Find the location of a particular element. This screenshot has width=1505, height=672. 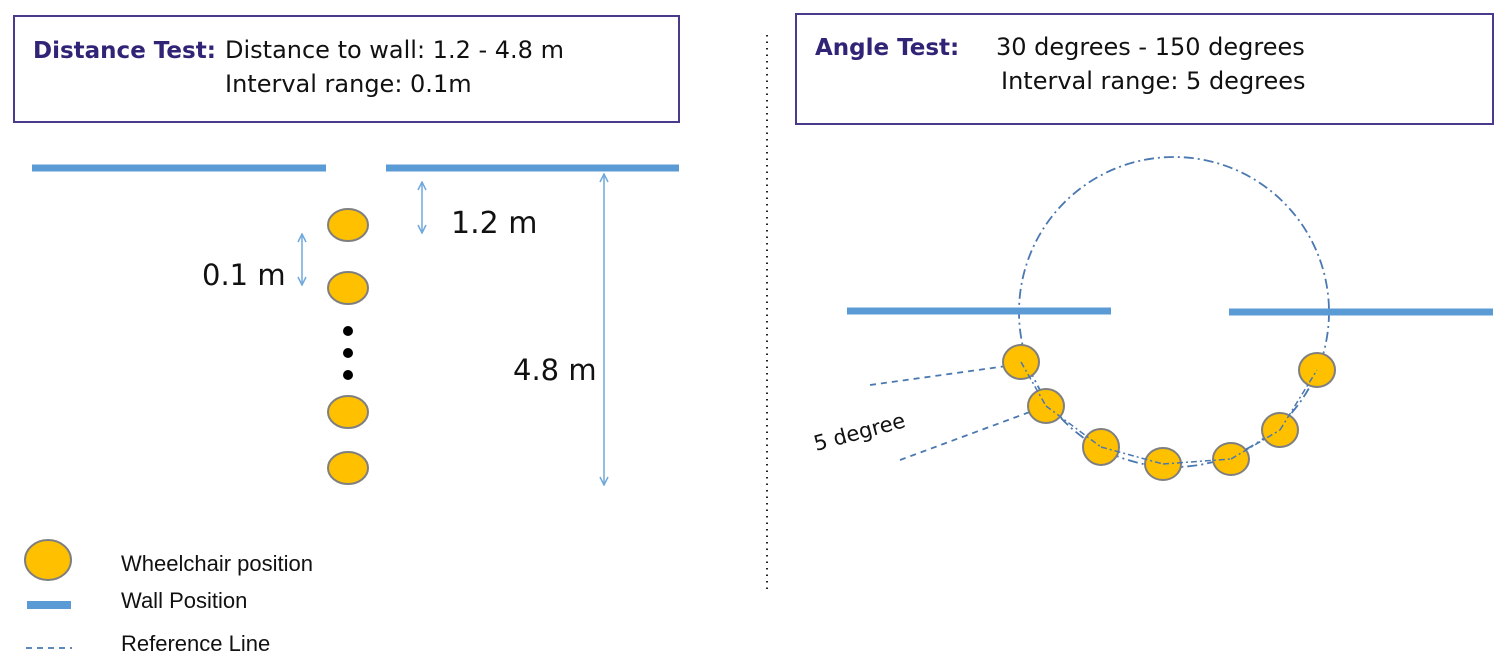

angle-interval-text: Interval range: 5 degrees is located at coordinates (1153, 81).